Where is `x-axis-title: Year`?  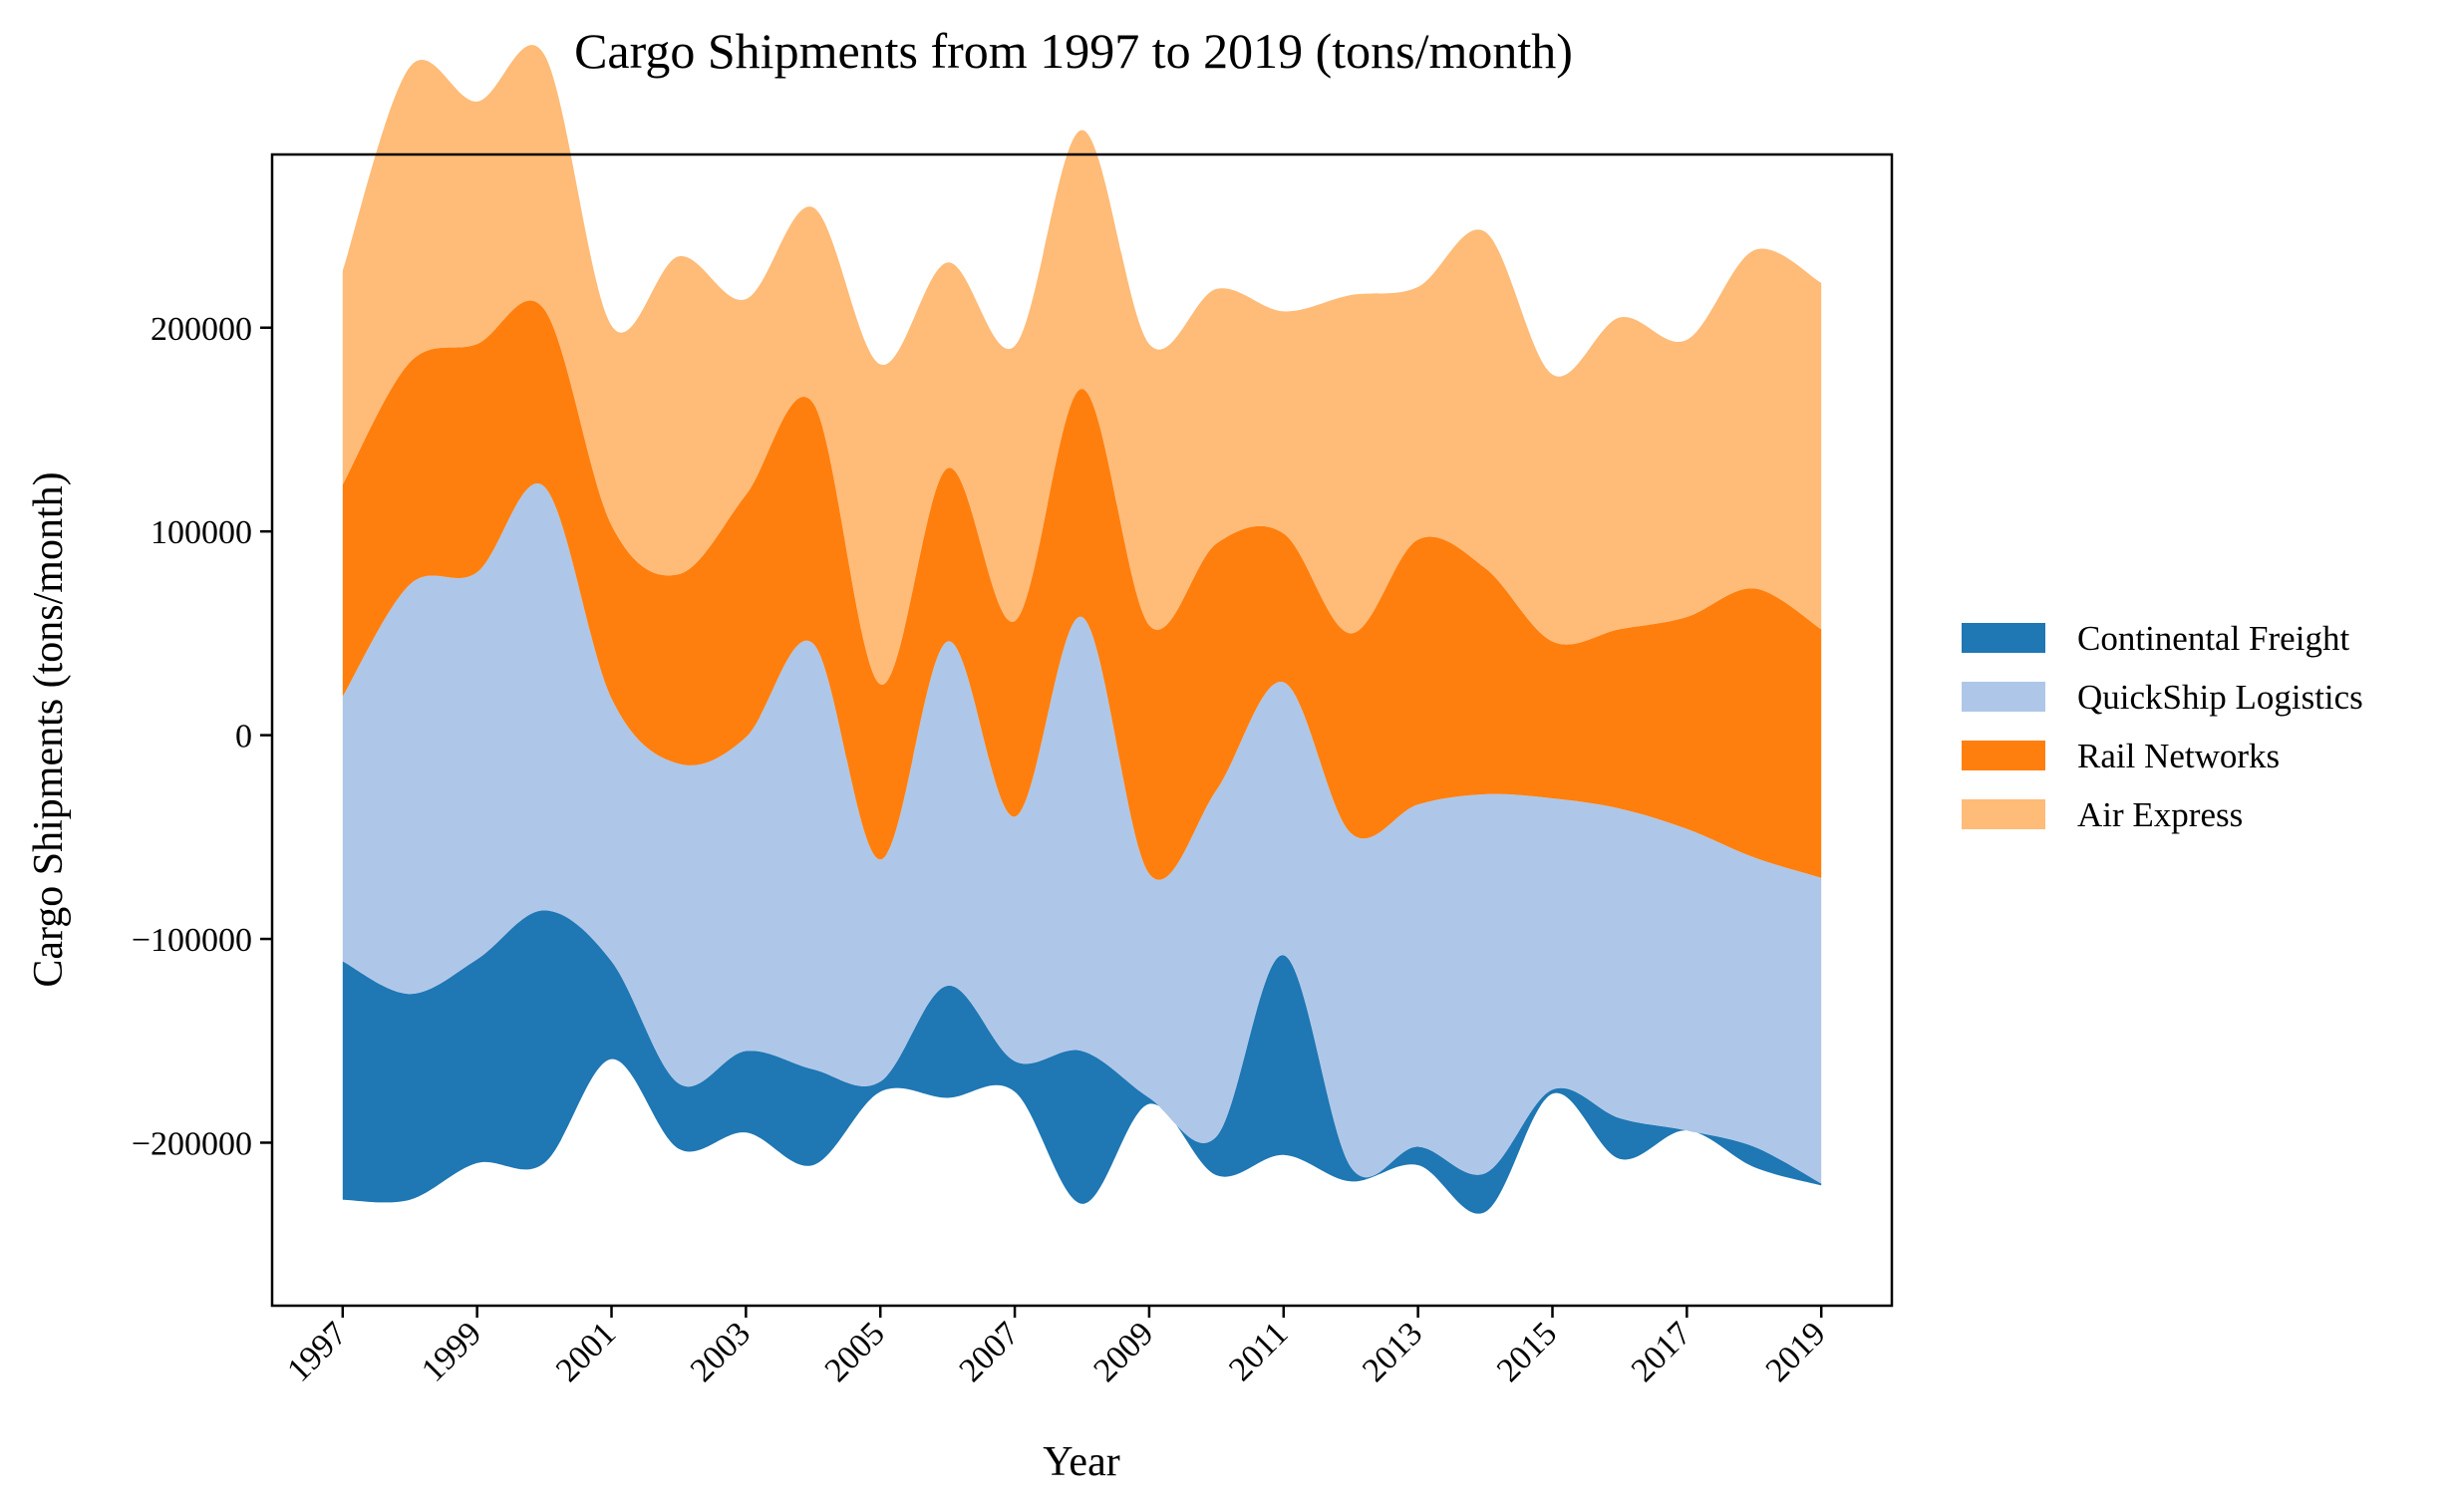
x-axis-title: Year is located at coordinates (1081, 1462).